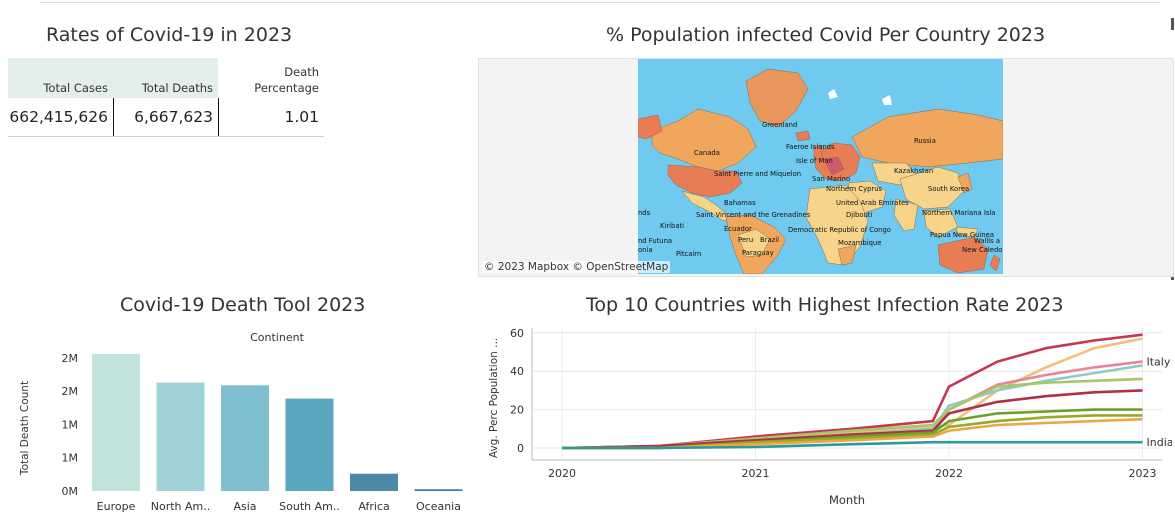 This screenshot has height=527, width=1175. What do you see at coordinates (277, 337) in the screenshot?
I see `bar-chart-column-header: Continent` at bounding box center [277, 337].